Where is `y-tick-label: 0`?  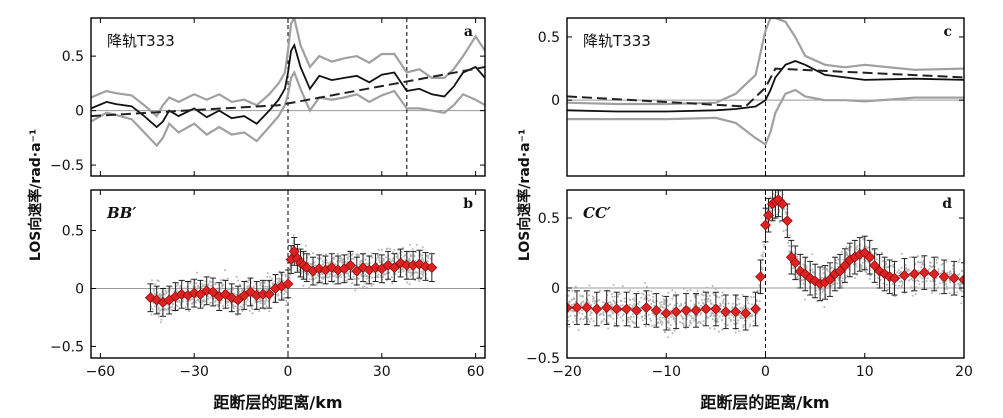
y-tick-label: 0 is located at coordinates (555, 101).